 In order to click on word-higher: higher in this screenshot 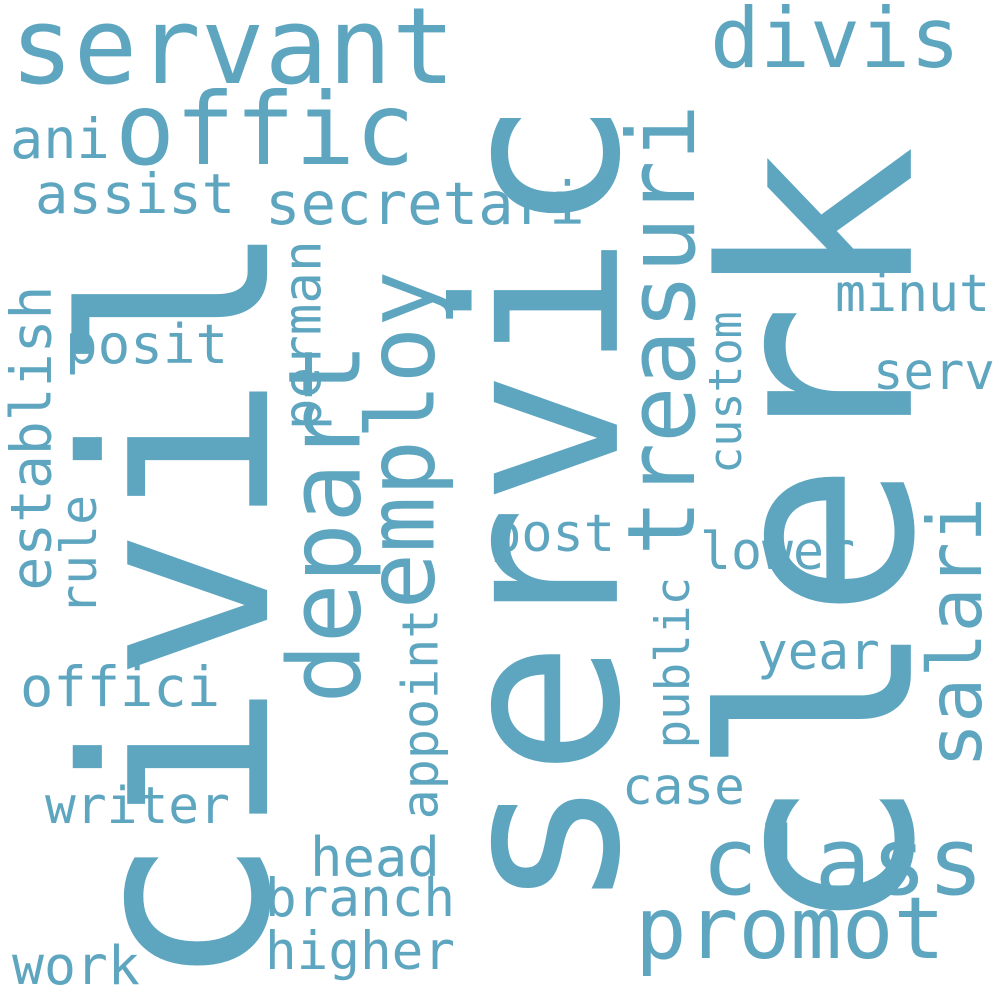, I will do `click(360, 951)`.